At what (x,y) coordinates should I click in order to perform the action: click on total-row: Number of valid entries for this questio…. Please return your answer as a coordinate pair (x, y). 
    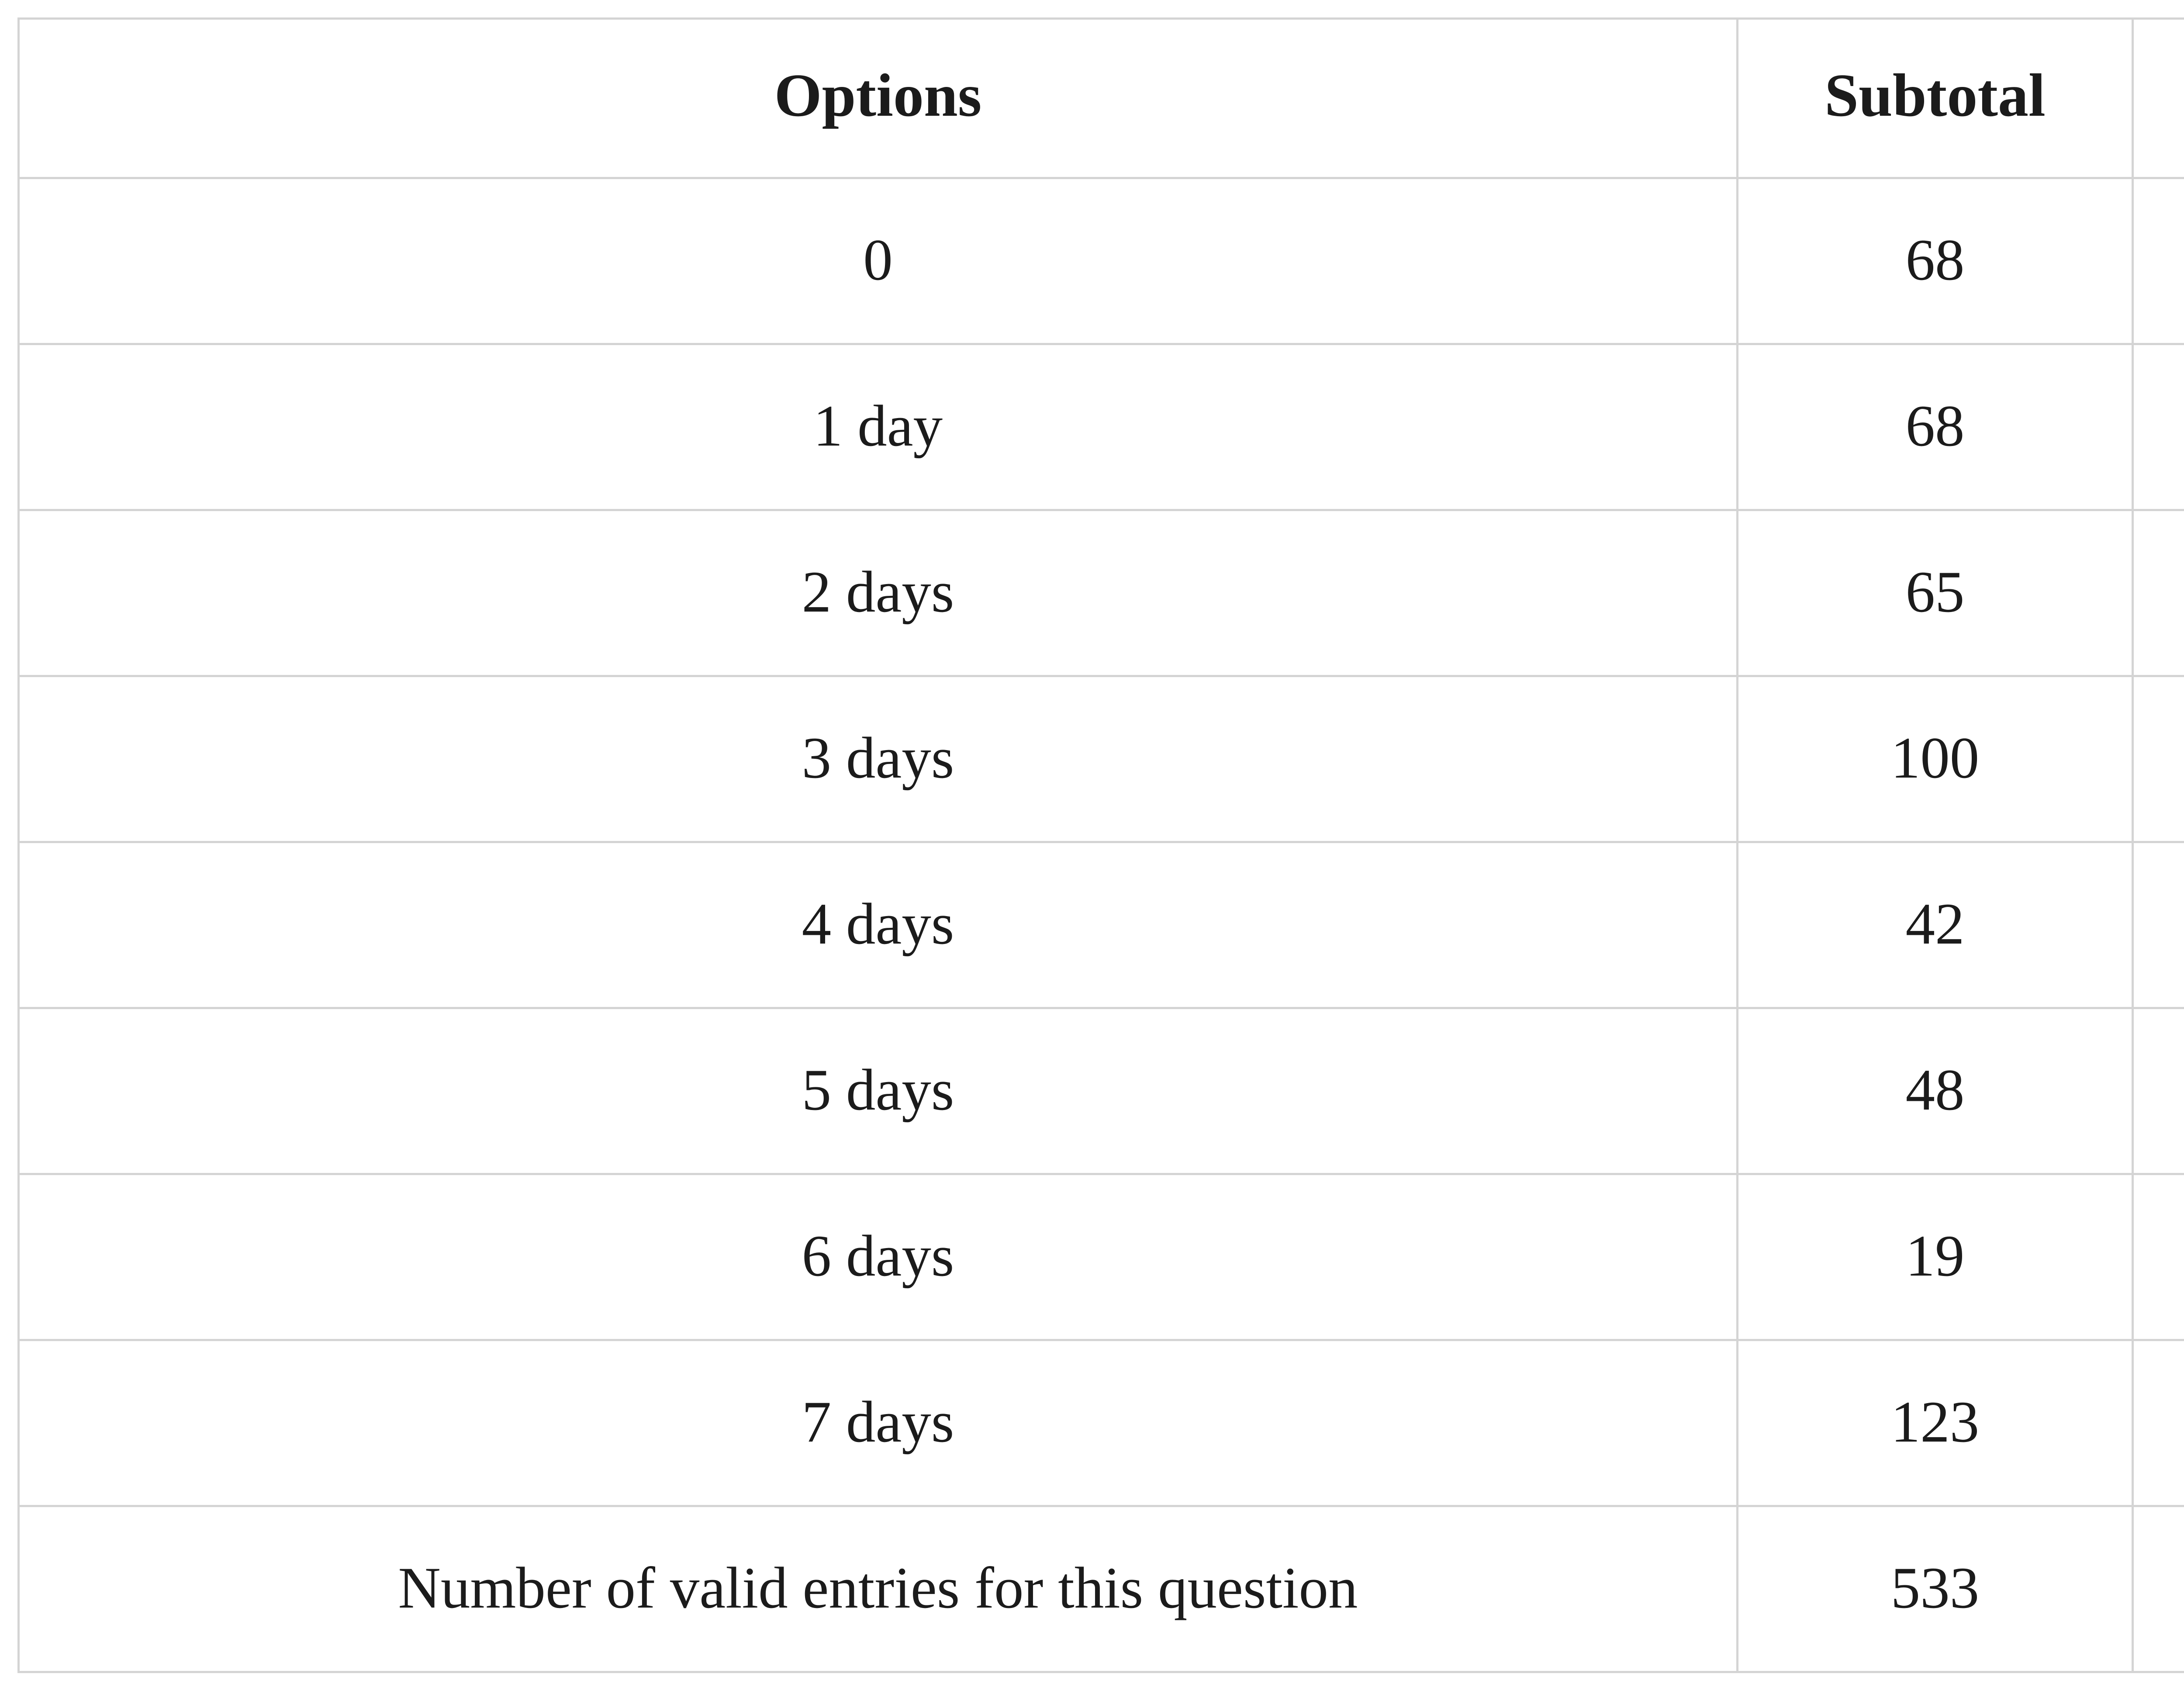
    Looking at the image, I should click on (1100, 1589).